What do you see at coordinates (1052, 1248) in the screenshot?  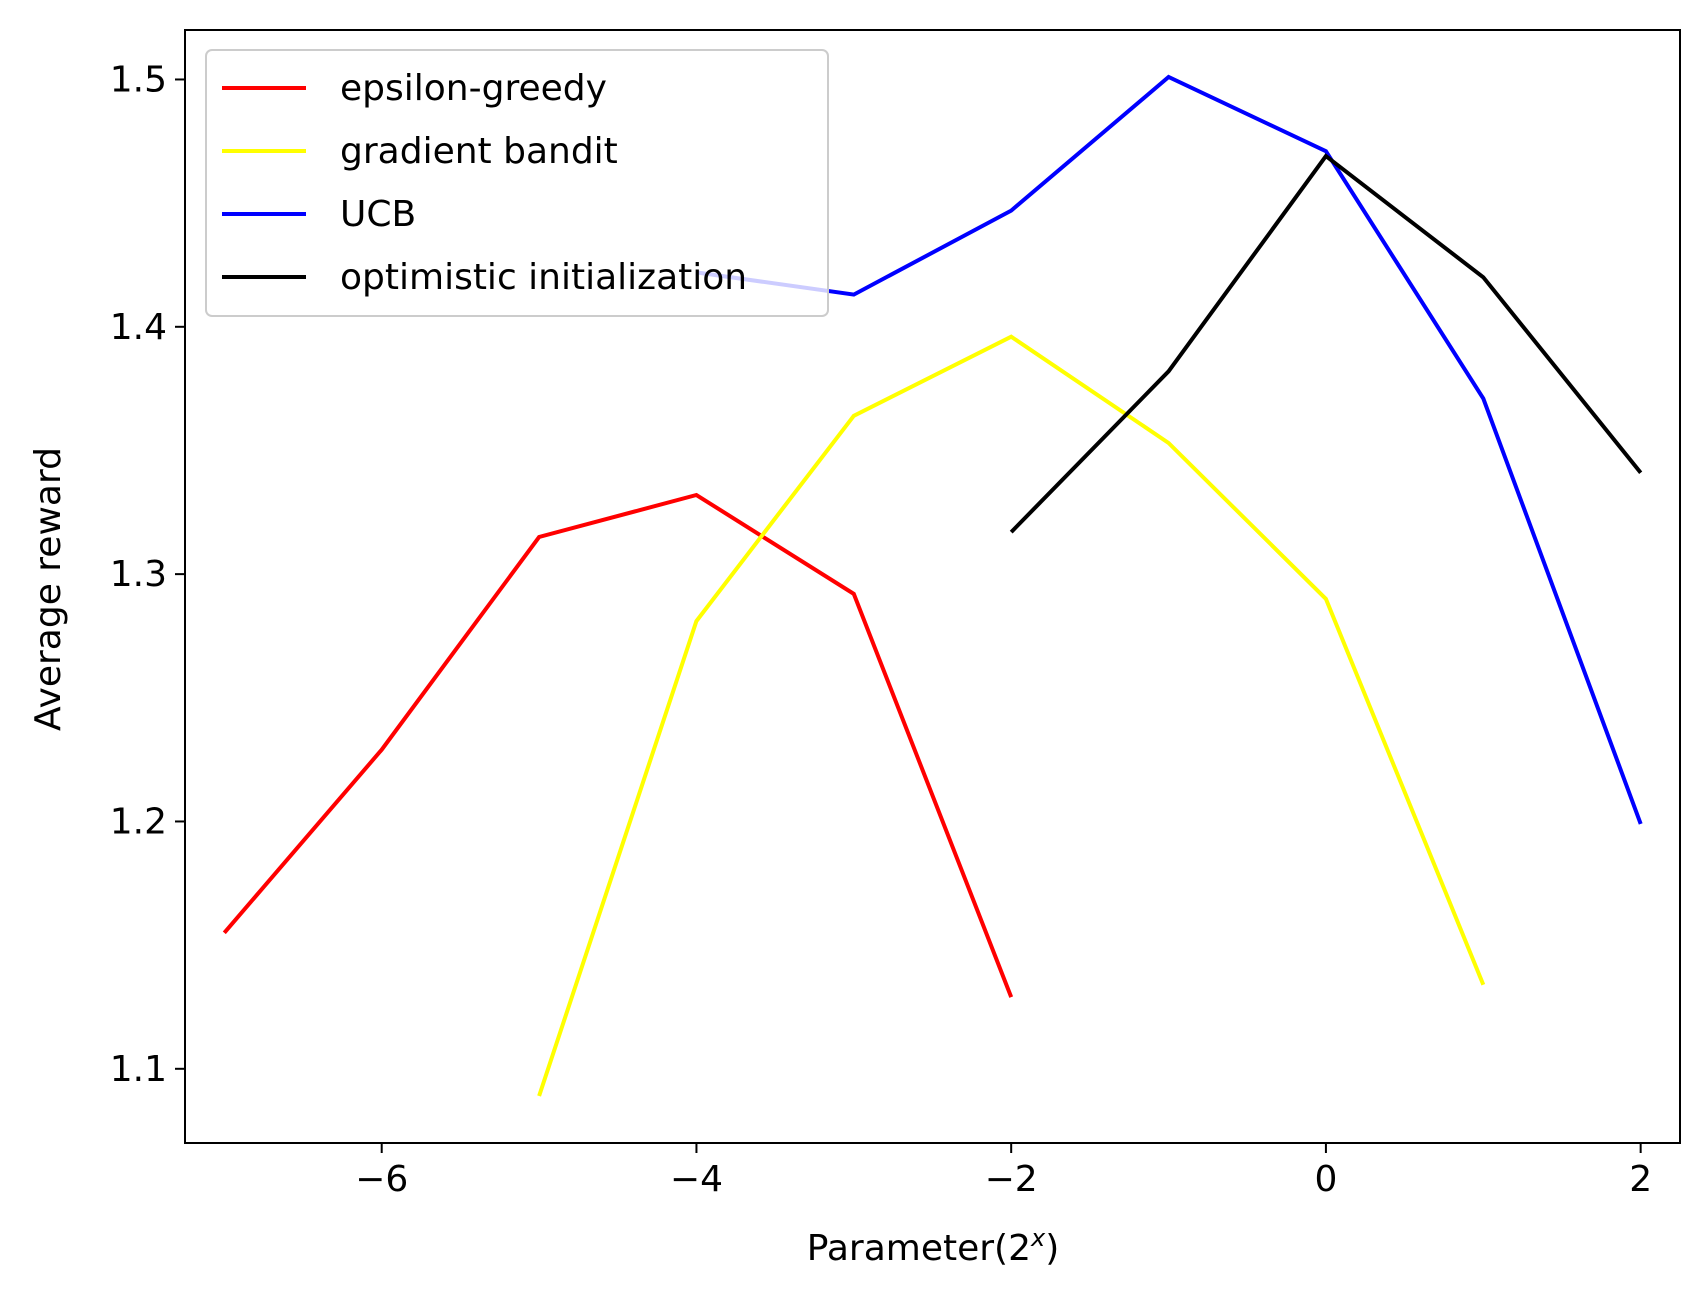 I see `x-axis-title-close: )` at bounding box center [1052, 1248].